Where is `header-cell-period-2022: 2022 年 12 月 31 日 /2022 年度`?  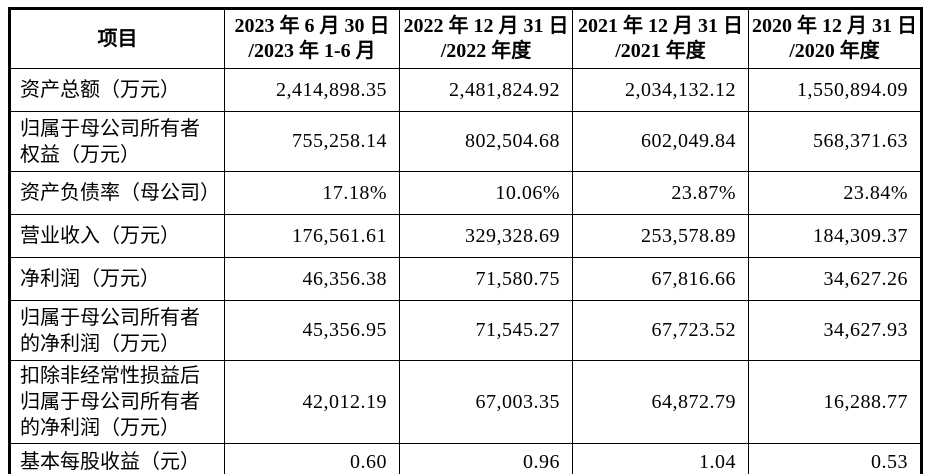 header-cell-period-2022: 2022 年 12 月 31 日 /2022 年度 is located at coordinates (486, 38).